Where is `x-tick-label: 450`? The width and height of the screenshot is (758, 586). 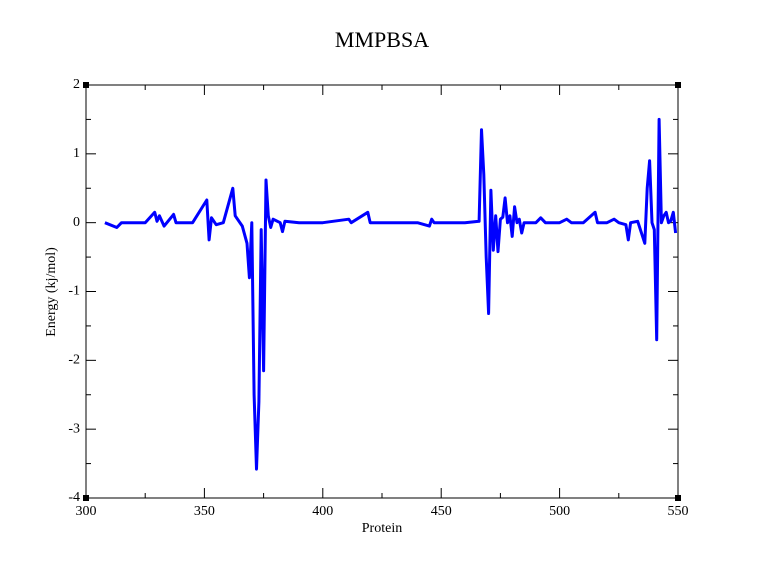 x-tick-label: 450 is located at coordinates (441, 511).